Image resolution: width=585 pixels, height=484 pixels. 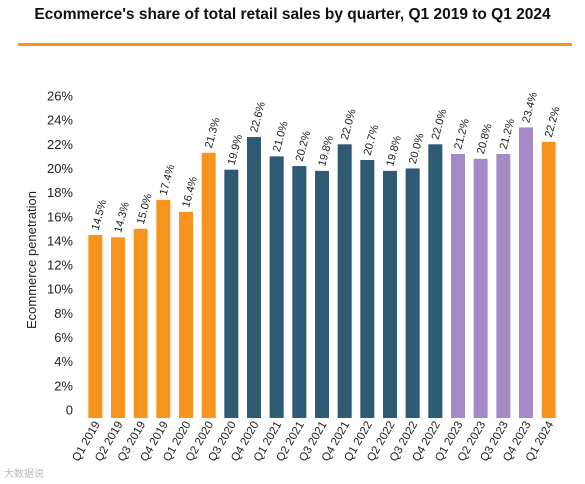 What do you see at coordinates (258, 116) in the screenshot?
I see `data-label: 22.6%` at bounding box center [258, 116].